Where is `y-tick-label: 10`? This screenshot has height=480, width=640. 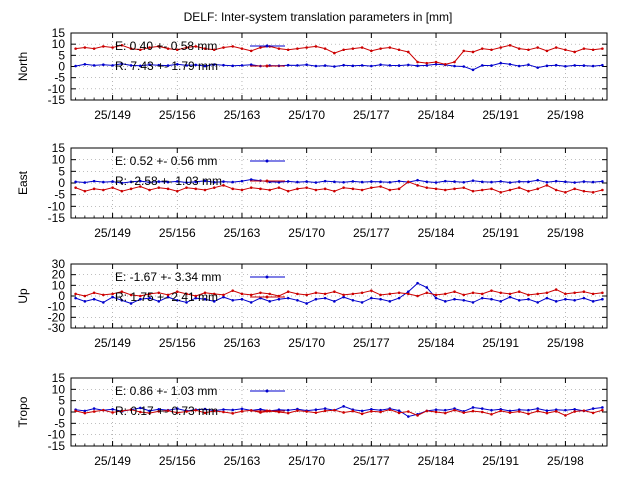
y-tick-label: 10 is located at coordinates (59, 44).